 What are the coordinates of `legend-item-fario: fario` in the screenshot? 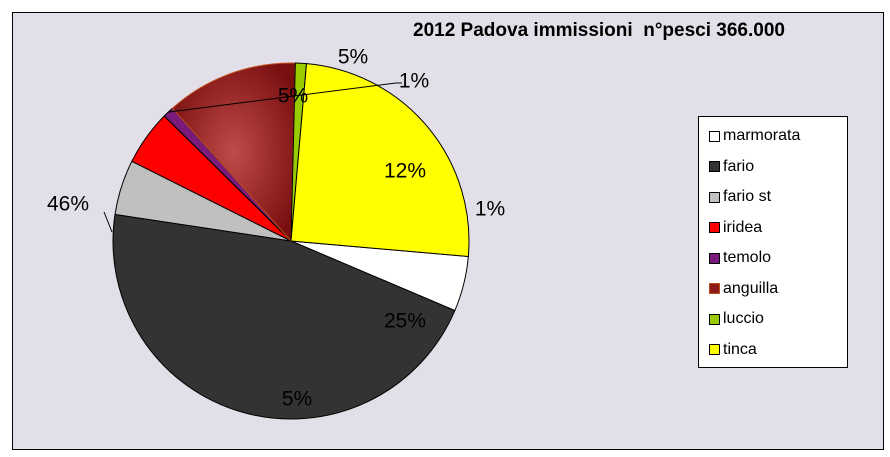 It's located at (778, 167).